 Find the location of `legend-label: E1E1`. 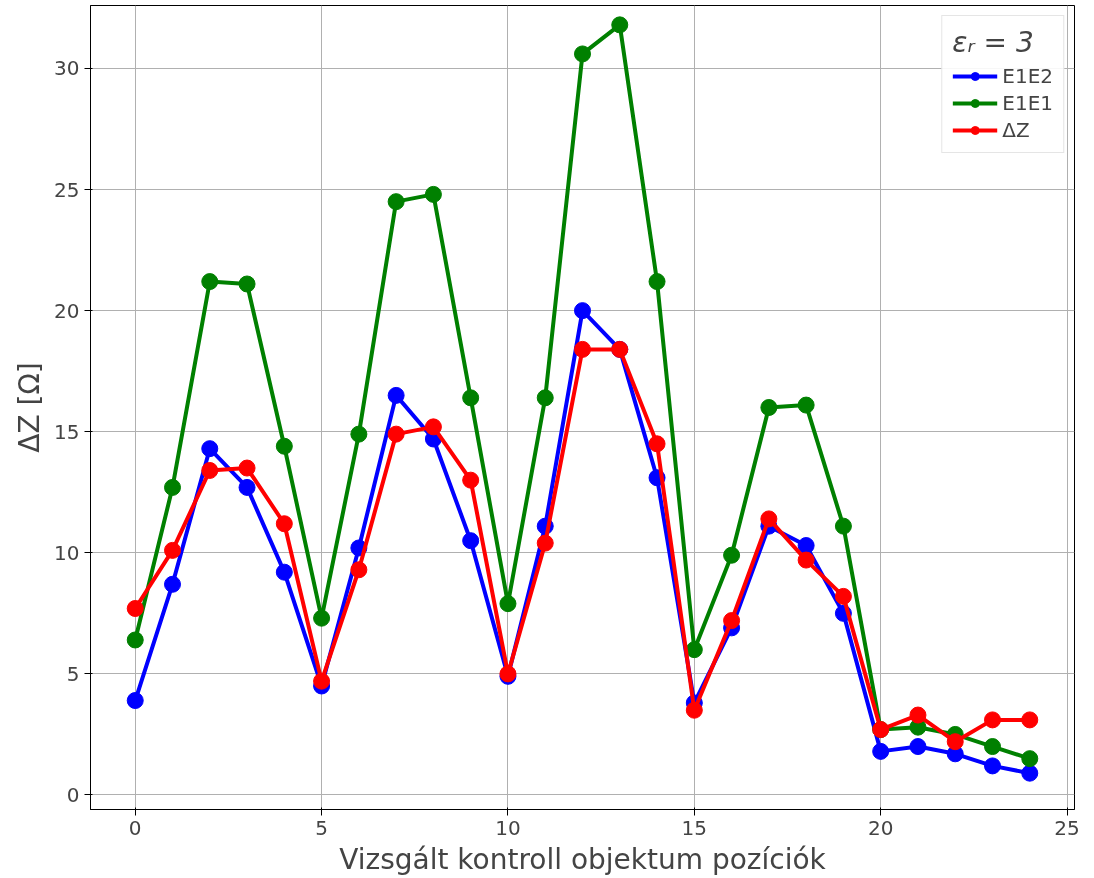

legend-label: E1E1 is located at coordinates (1027, 103).